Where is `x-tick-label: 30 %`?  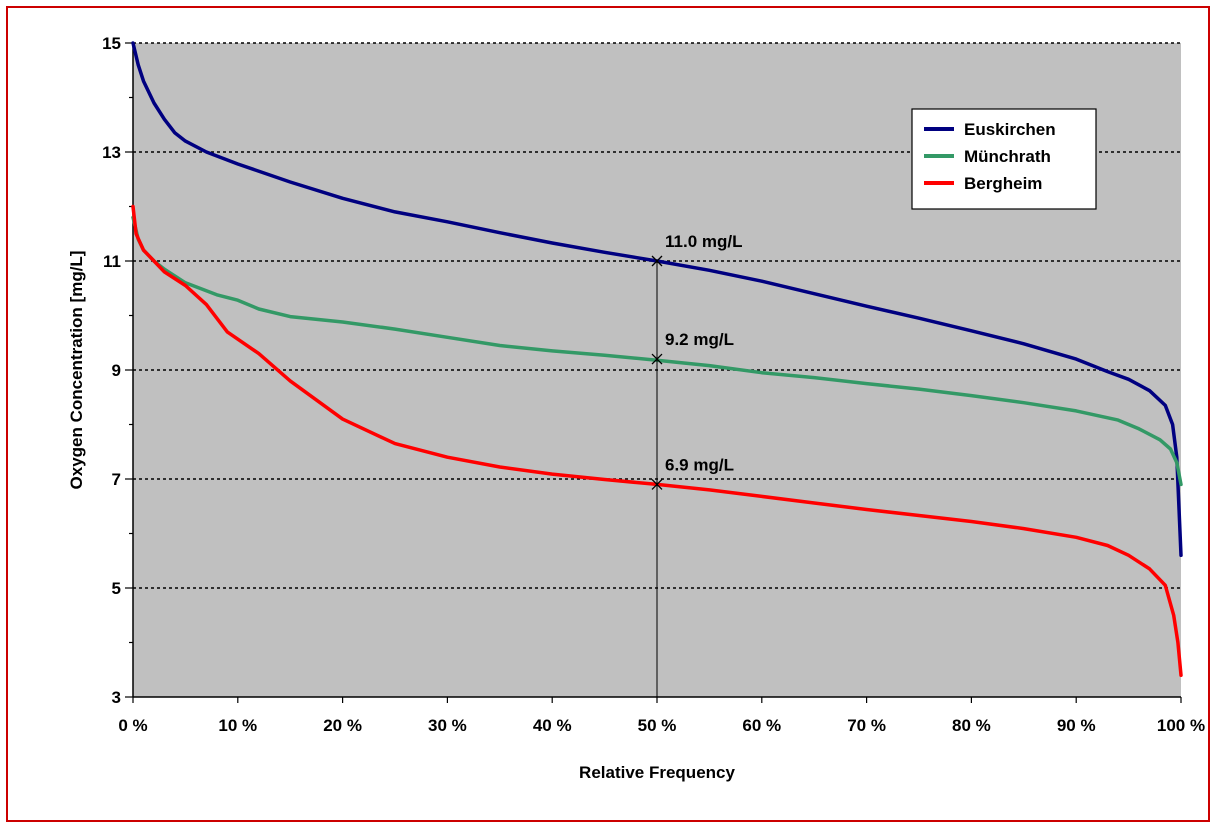 x-tick-label: 30 % is located at coordinates (447, 725).